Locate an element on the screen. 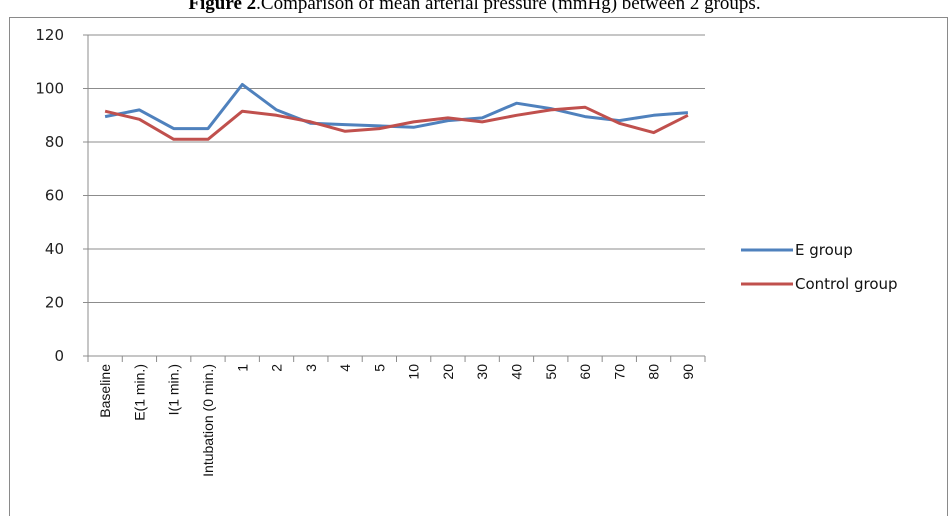  x-tick-label: 1 is located at coordinates (242, 368).